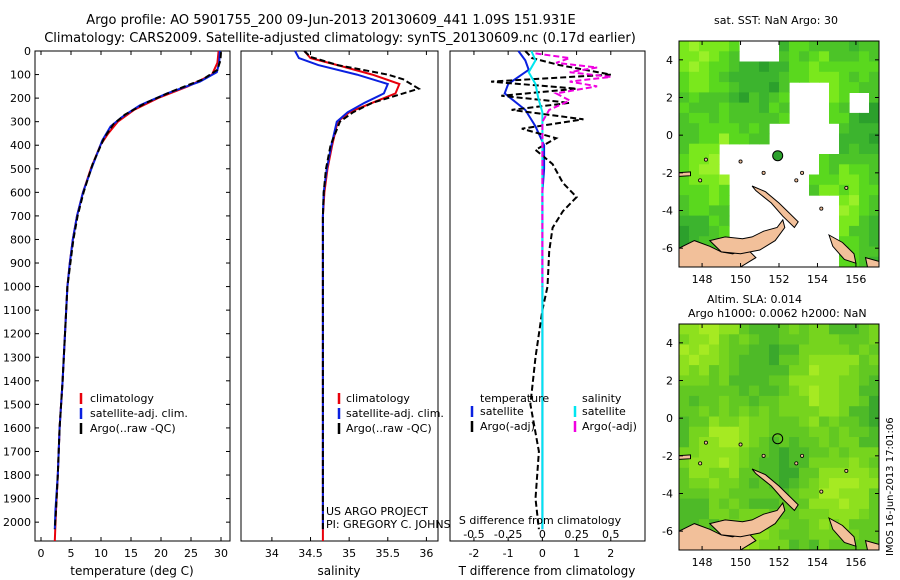  Describe the element at coordinates (777, 313) in the screenshot. I see `sla-map-title-2: Argo h1000: 0.0062 h2000: NaN` at that location.